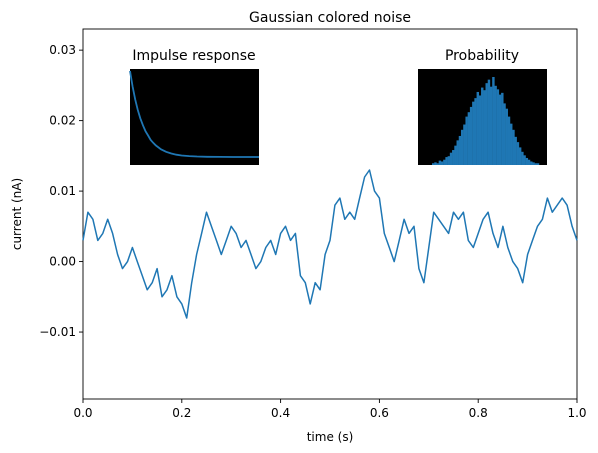  Describe the element at coordinates (62, 50) in the screenshot. I see `y-tick-label: 0.03` at that location.